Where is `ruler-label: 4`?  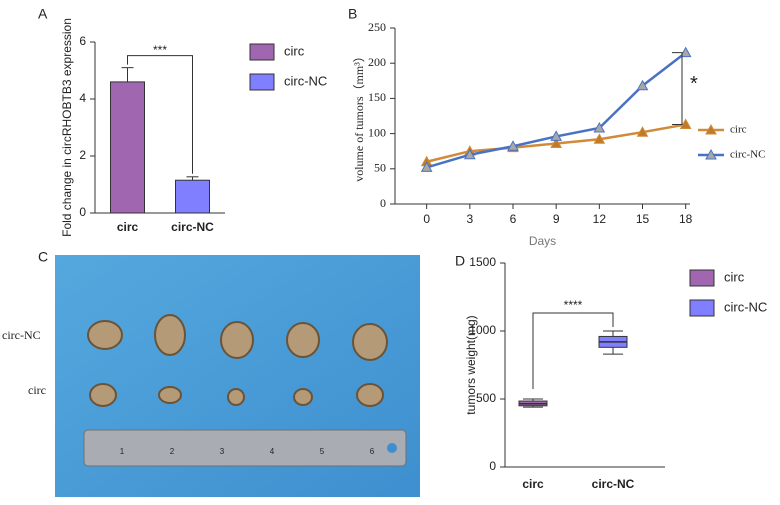
ruler-label: 4 is located at coordinates (272, 451).